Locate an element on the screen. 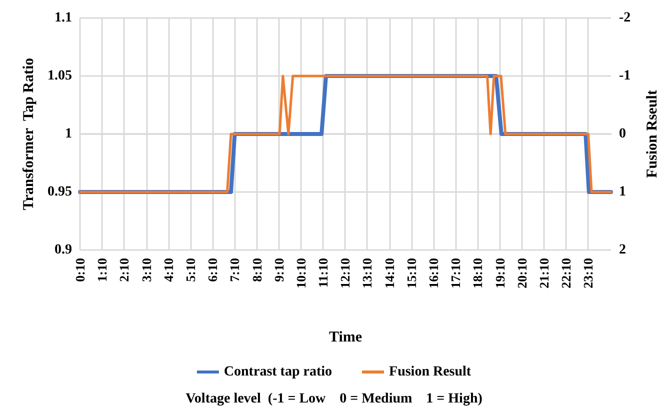 This screenshot has width=668, height=410. y-tick-label: 1.1 is located at coordinates (63, 18).